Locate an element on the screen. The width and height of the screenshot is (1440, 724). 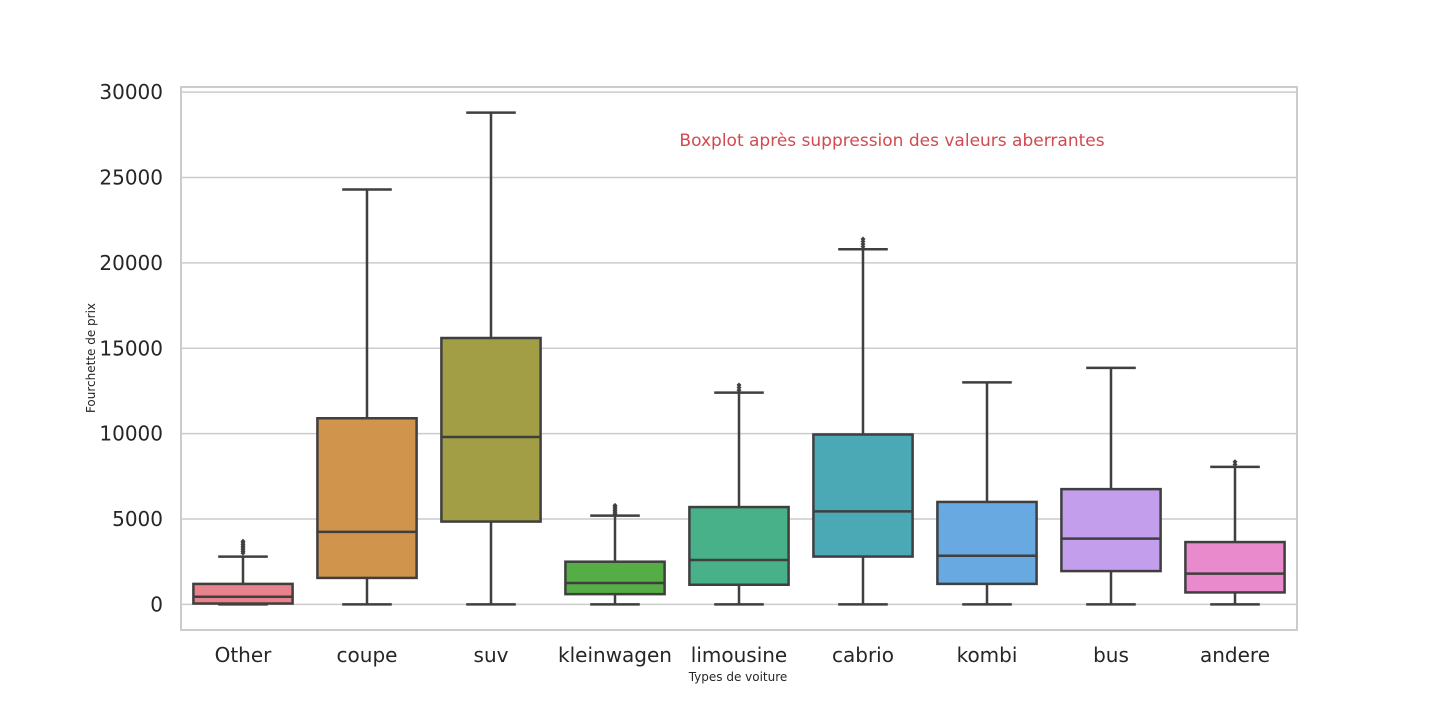
box-bus is located at coordinates (1111, 486).